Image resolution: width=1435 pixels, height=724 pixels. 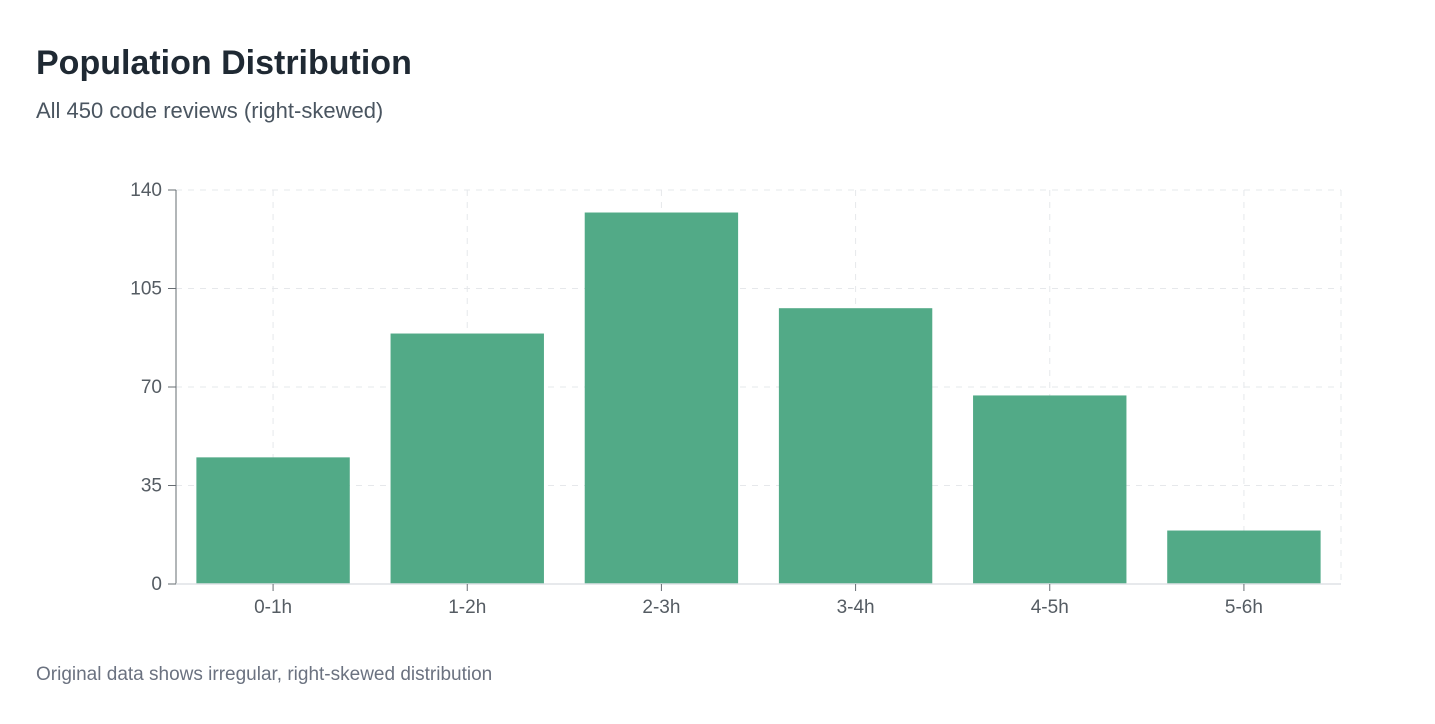 What do you see at coordinates (1244, 557) in the screenshot?
I see `bar-5-6h` at bounding box center [1244, 557].